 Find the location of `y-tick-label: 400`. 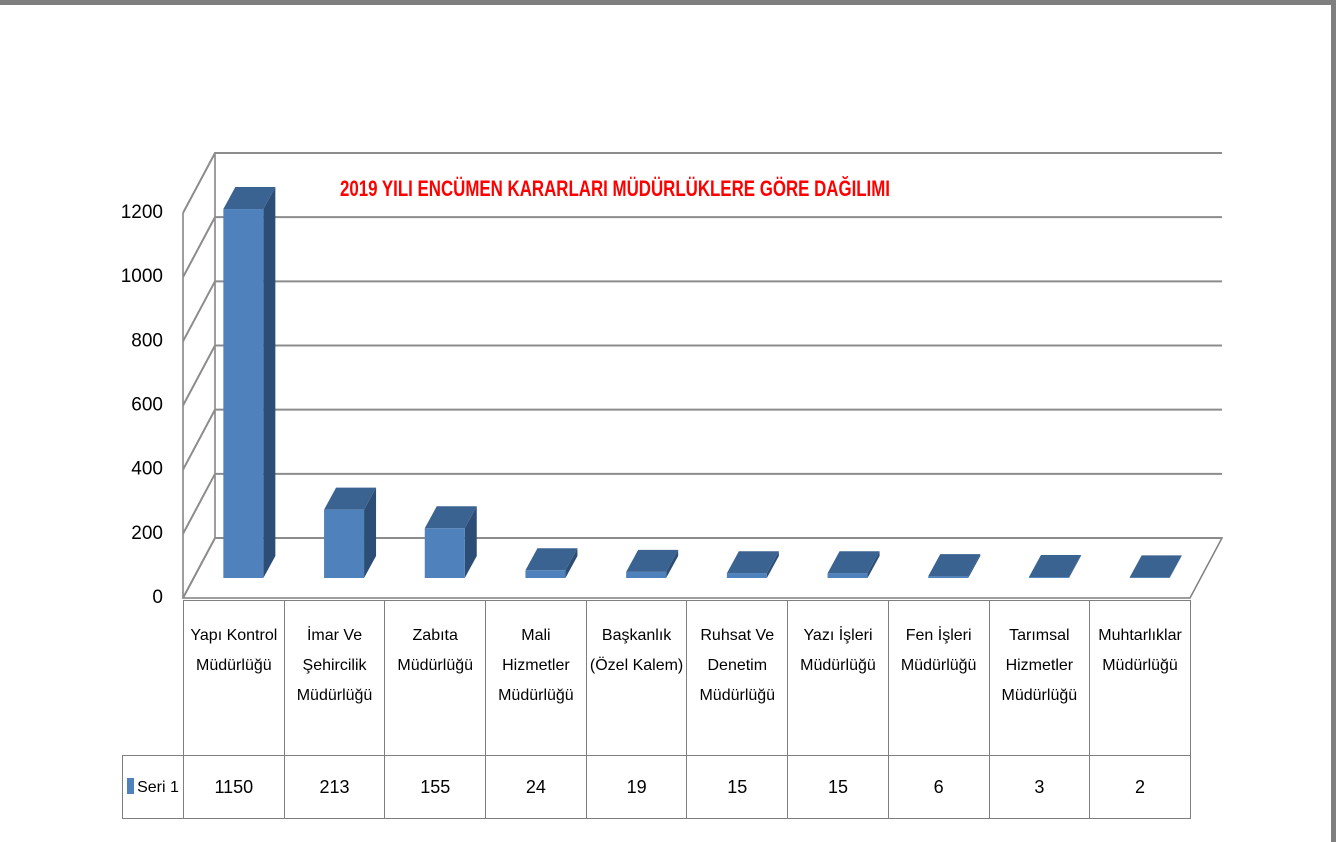

y-tick-label: 400 is located at coordinates (147, 469).